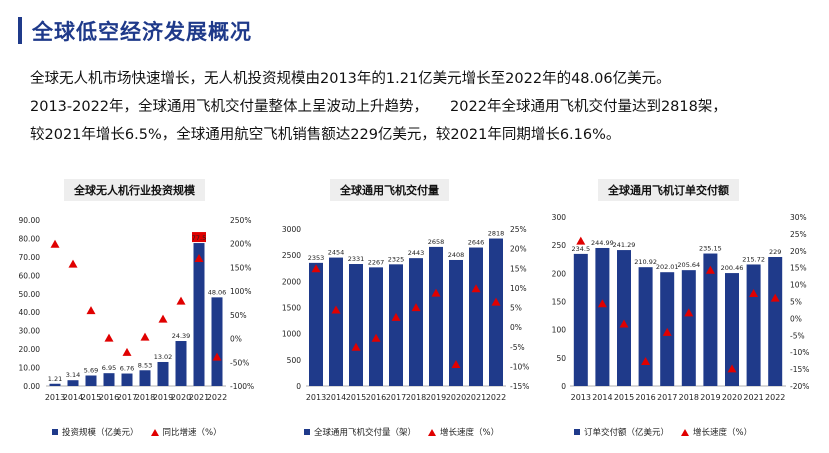 This screenshot has width=829, height=453. Describe the element at coordinates (559, 330) in the screenshot. I see `y-tick-label: 100` at that location.